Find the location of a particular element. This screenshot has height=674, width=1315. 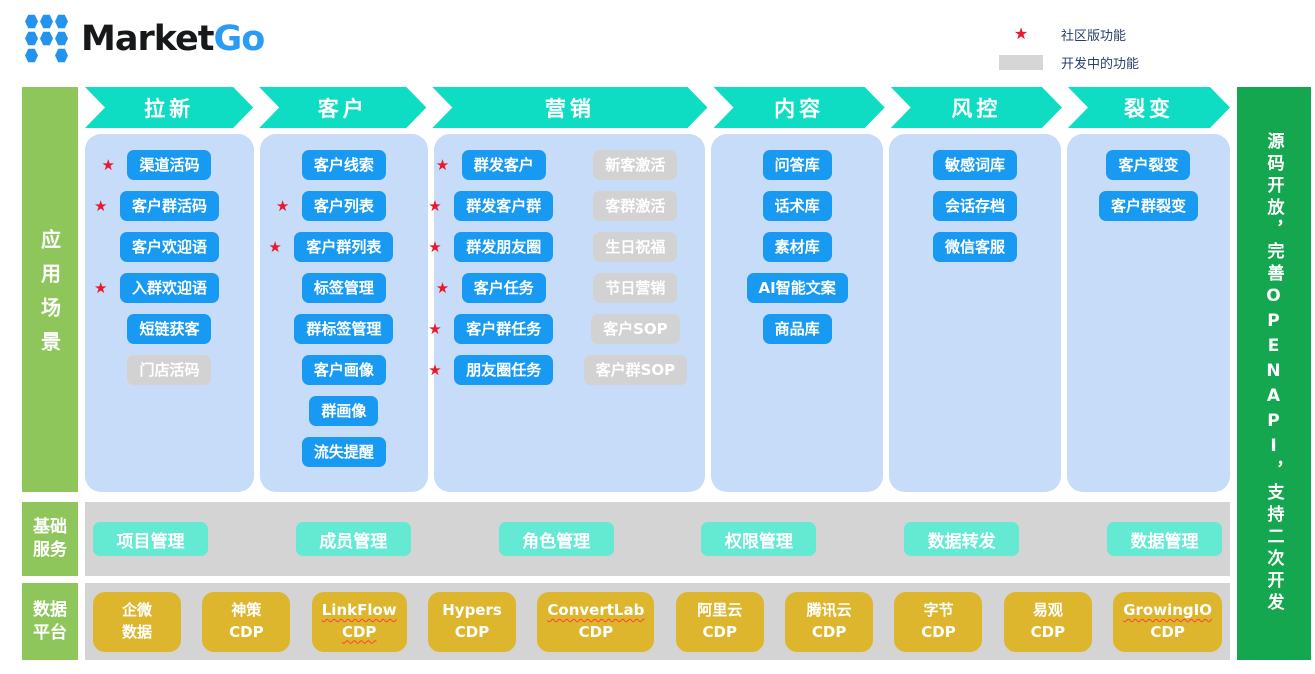

scenario-column-5: 敏感词库会话存档微信客服 is located at coordinates (975, 313).